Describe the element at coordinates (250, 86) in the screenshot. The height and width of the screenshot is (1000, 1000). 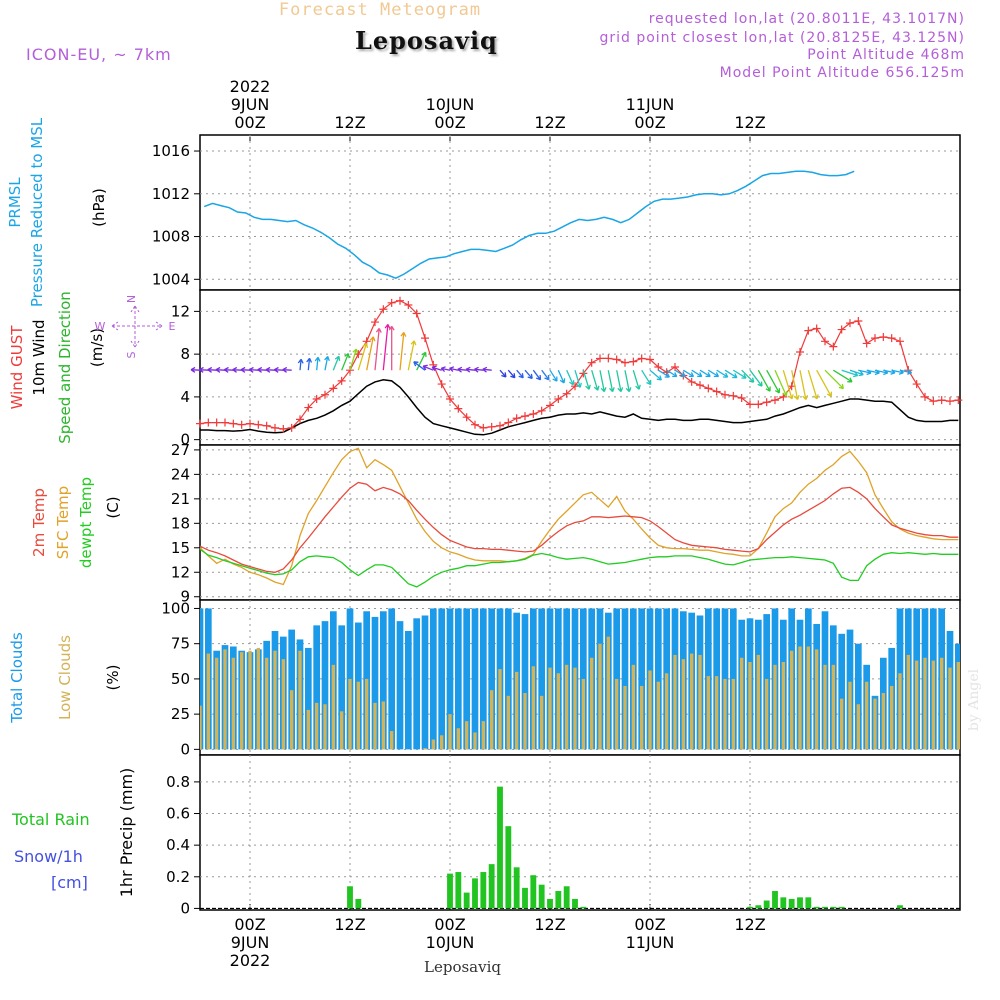
I see `top-time-label: 2022` at that location.